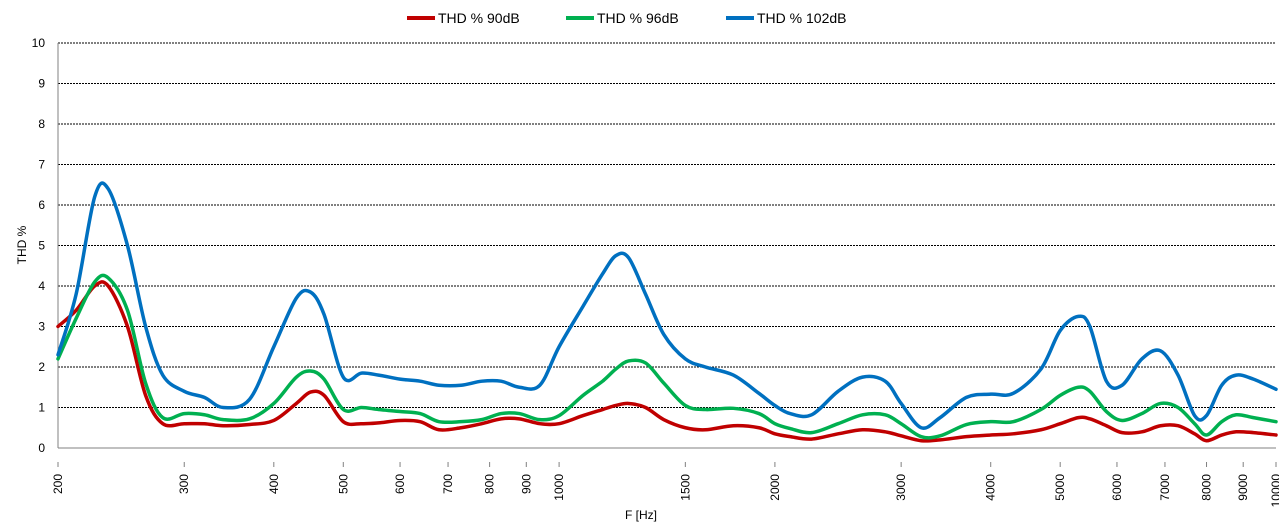 The width and height of the screenshot is (1279, 525). I want to click on x-tick-label: 5000, so click(1060, 487).